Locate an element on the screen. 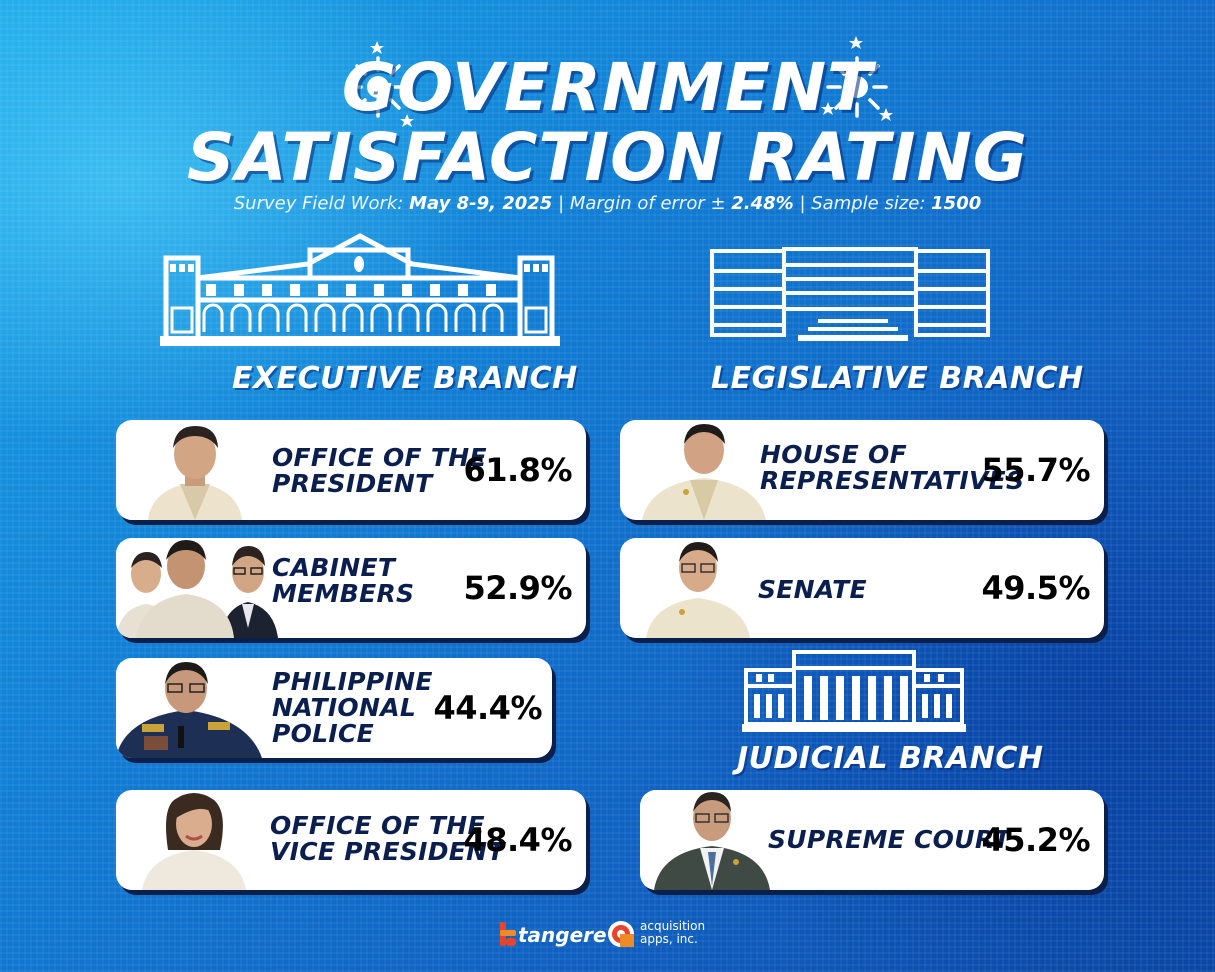  legislative-branch-heading: LEGISLATIVE BRANCH is located at coordinates (897, 378).